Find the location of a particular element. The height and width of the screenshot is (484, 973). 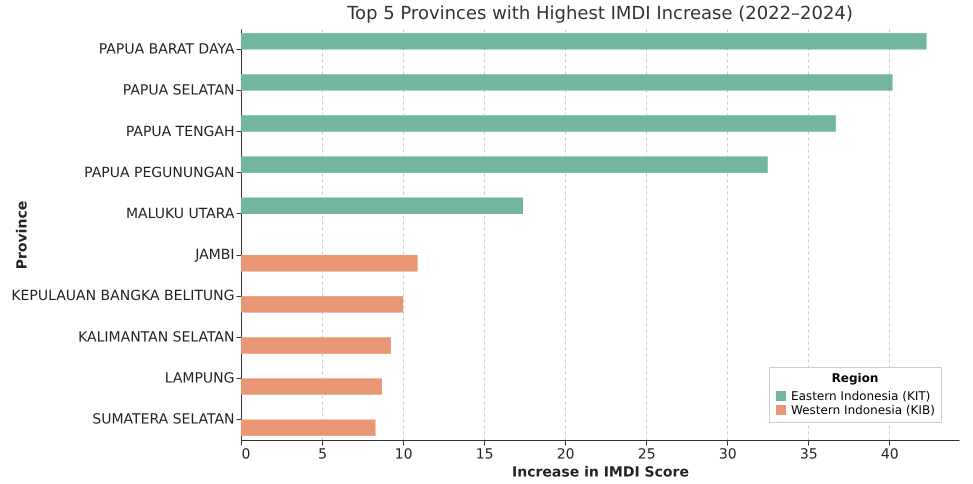

y-tick-label: PAPUA BARAT DAYA is located at coordinates (166, 50).